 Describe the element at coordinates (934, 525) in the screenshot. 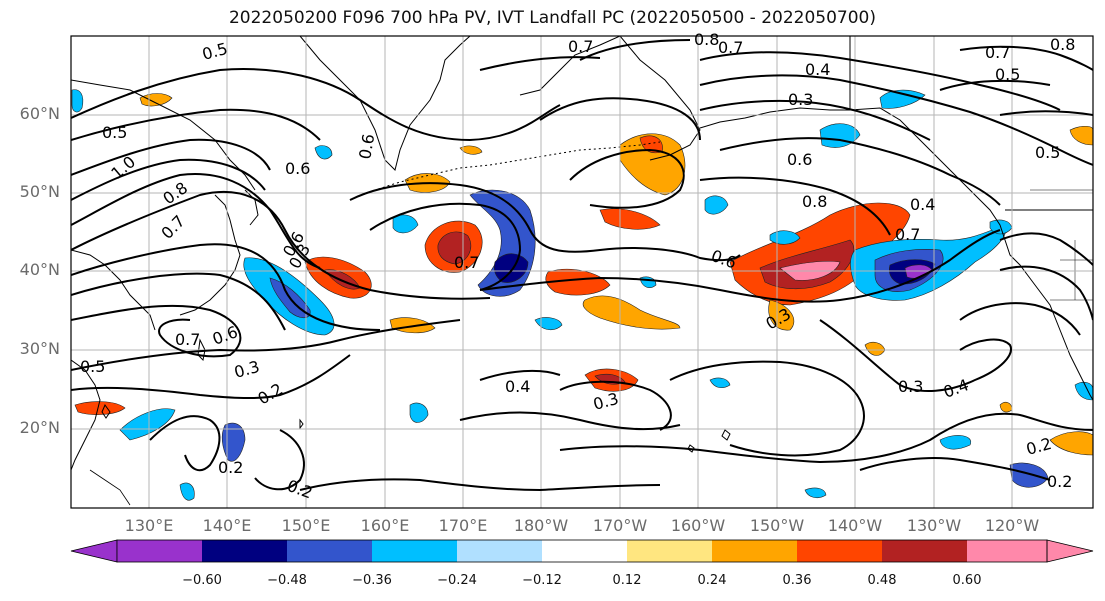

I see `lon-label: 130°W` at that location.